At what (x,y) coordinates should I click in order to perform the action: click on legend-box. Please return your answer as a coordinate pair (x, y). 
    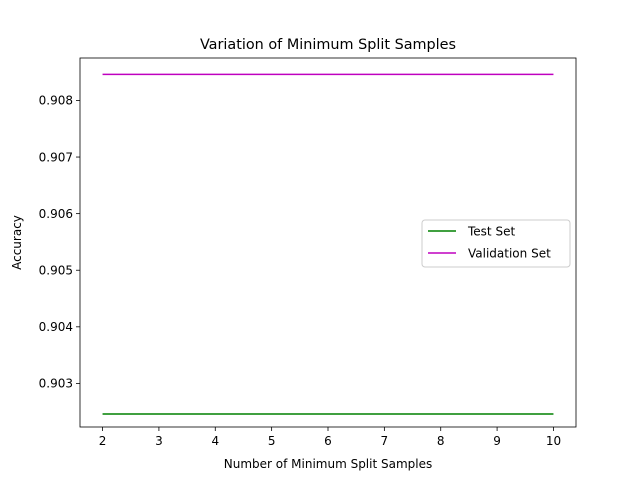
    Looking at the image, I should click on (496, 243).